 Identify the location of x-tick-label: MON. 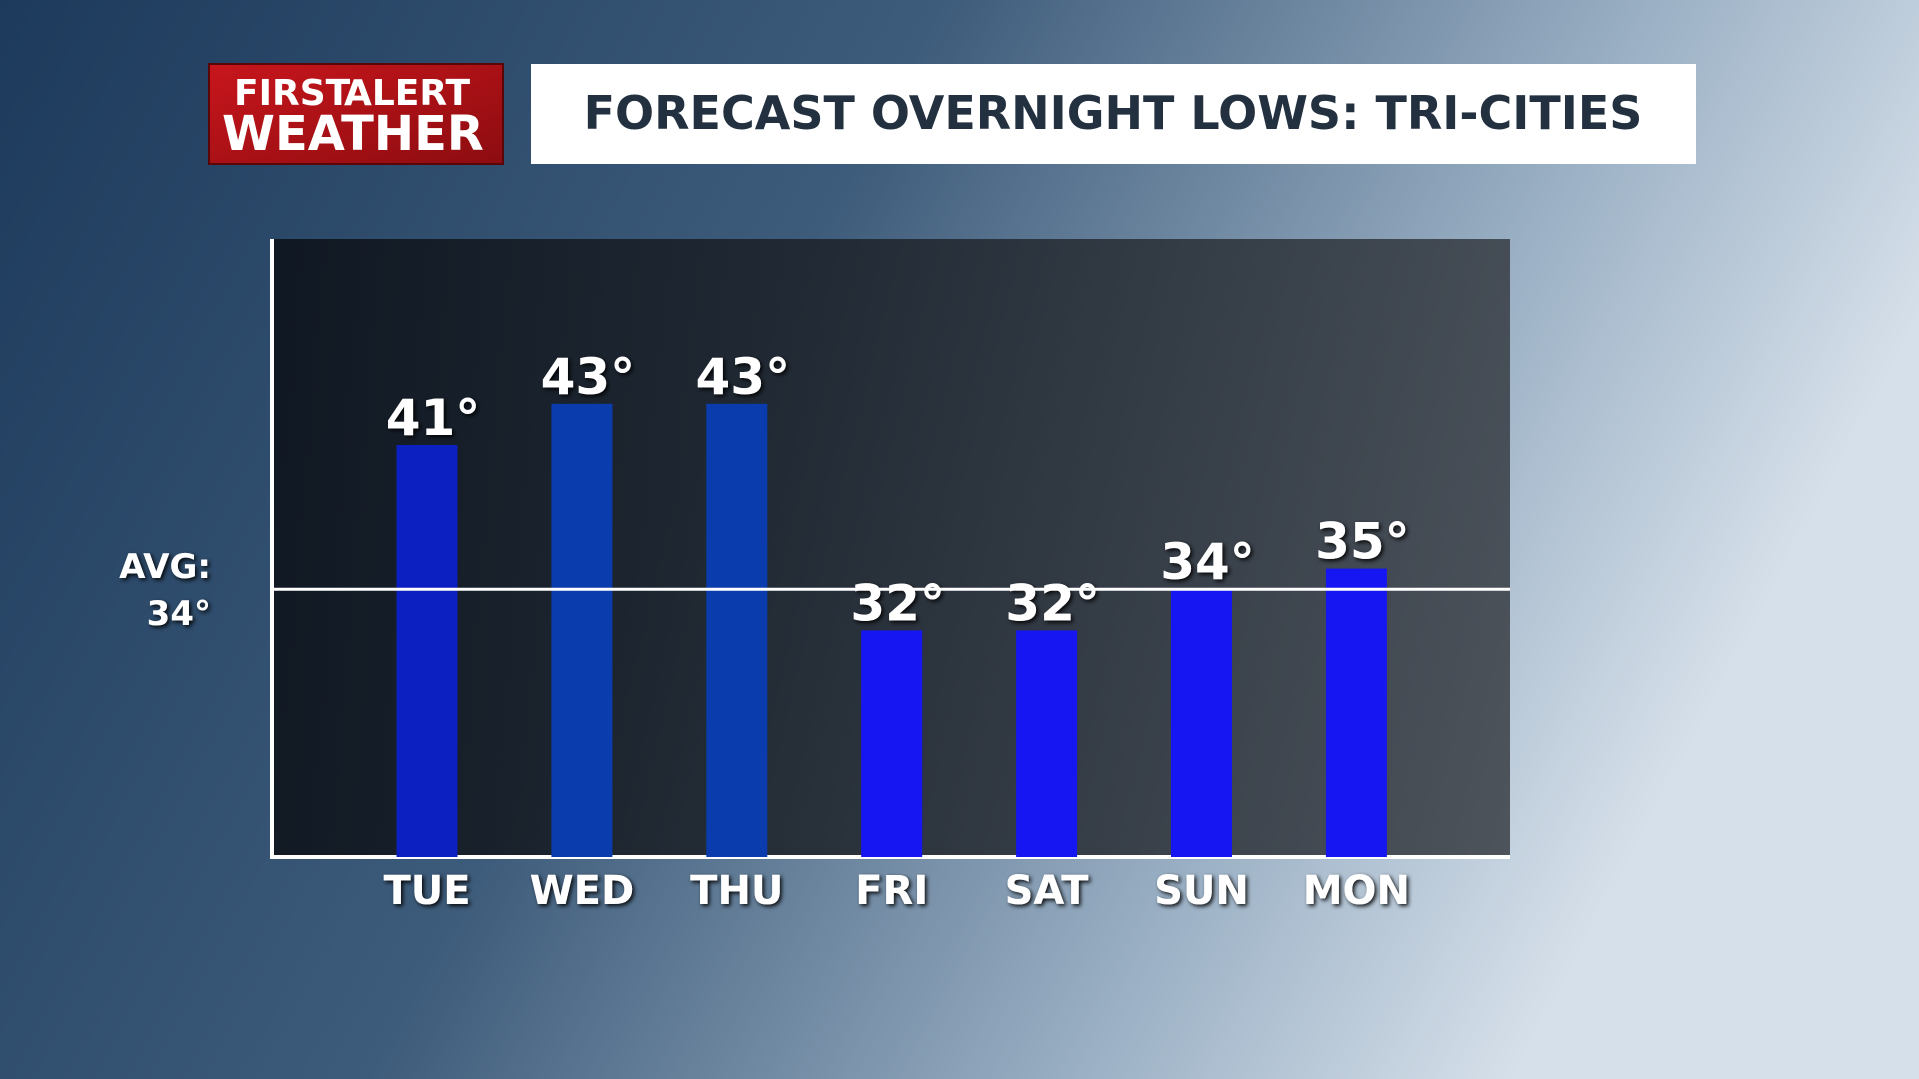
(1356, 891).